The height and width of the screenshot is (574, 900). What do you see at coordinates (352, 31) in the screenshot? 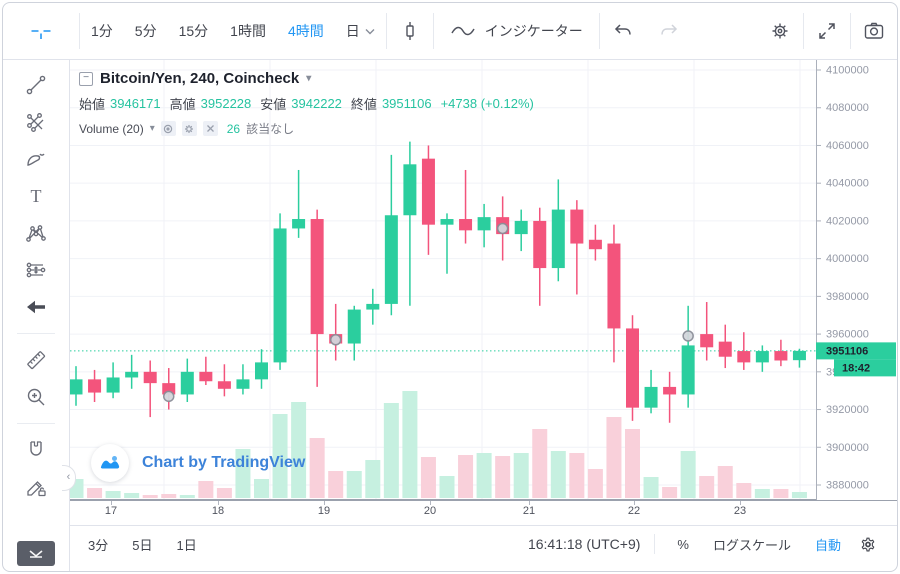
I see `interval-menu-label: 日` at bounding box center [352, 31].